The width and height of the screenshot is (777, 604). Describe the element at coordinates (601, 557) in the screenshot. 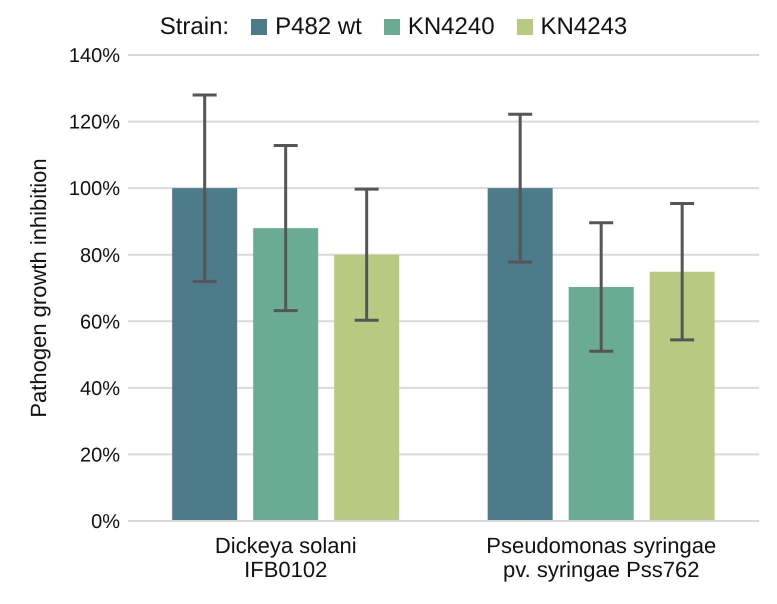

I see `x-tick-label: Pseudomonas syringae pv. syringae Pss762` at that location.